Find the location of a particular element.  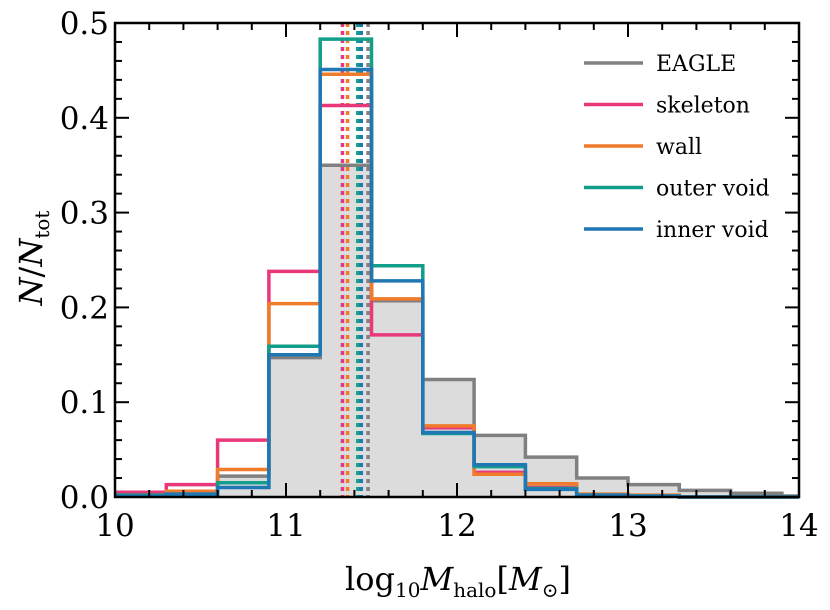

x-tick-labels: 10 11 12 13 14 is located at coordinates (456, 526).